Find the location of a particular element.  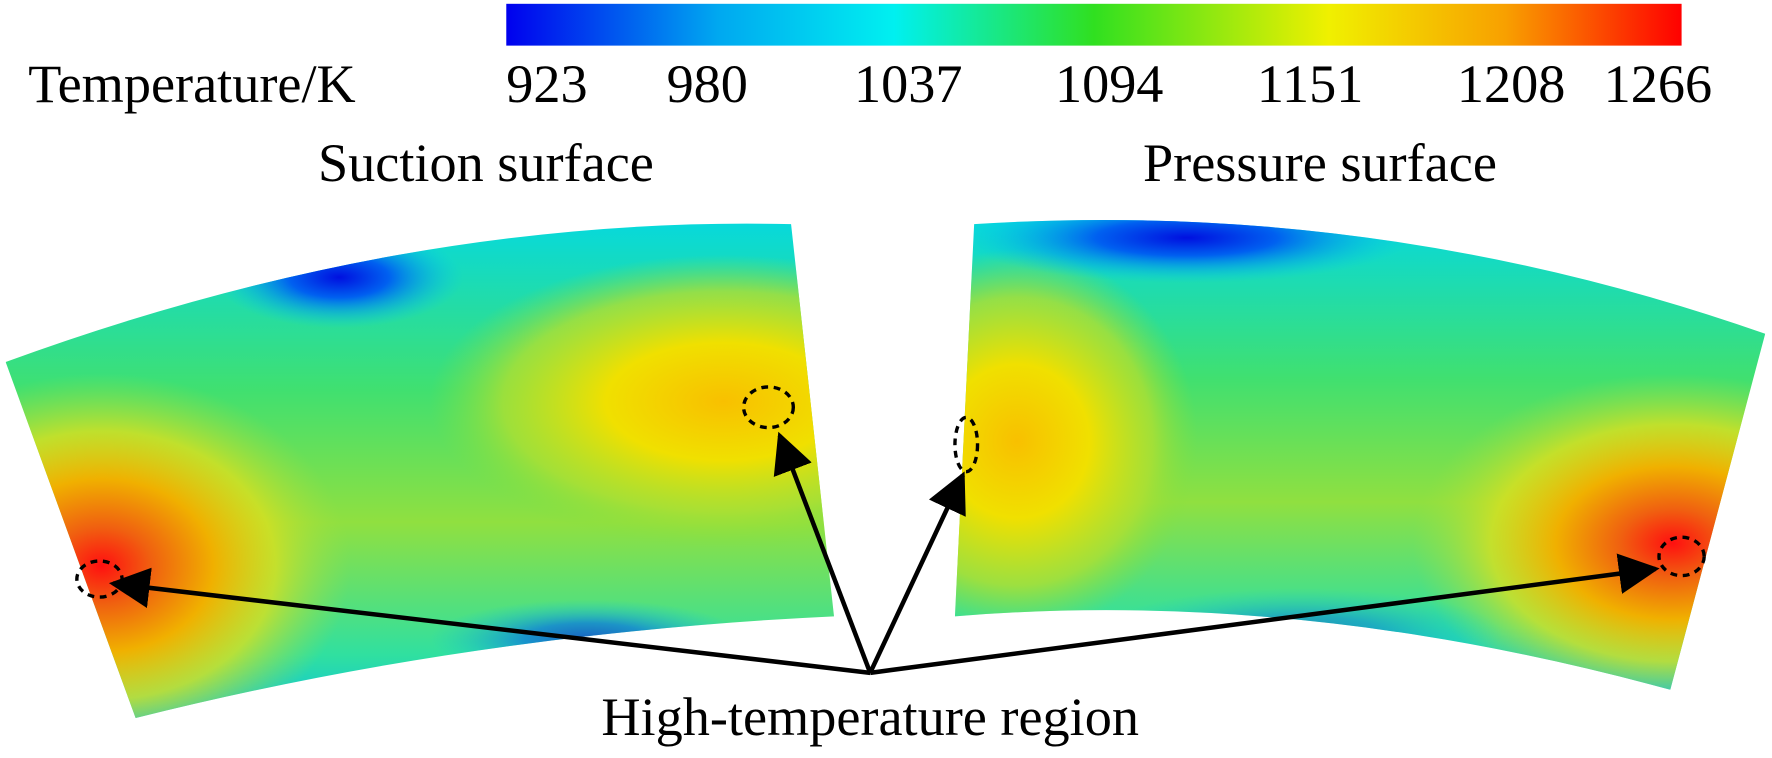

panel-title: Suction surface is located at coordinates (486, 163).